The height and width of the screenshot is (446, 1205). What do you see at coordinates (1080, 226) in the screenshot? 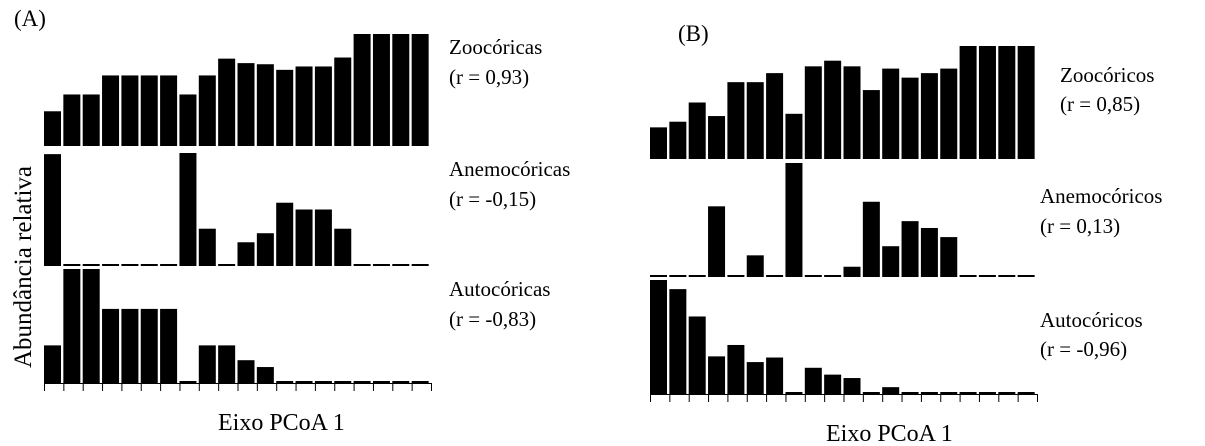
I see `series-stat-anemocoricos: (r = 0,13)` at bounding box center [1080, 226].